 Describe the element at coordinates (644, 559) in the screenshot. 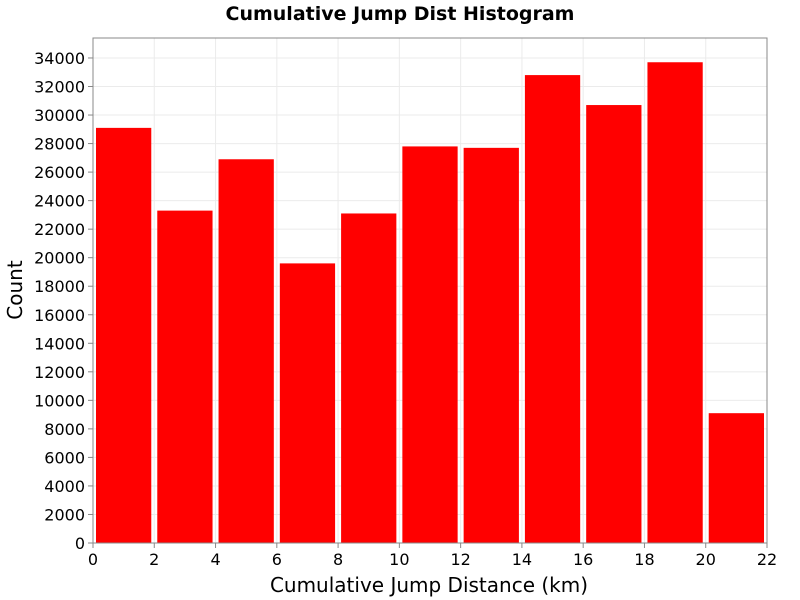

I see `x-tick-label: 18` at that location.